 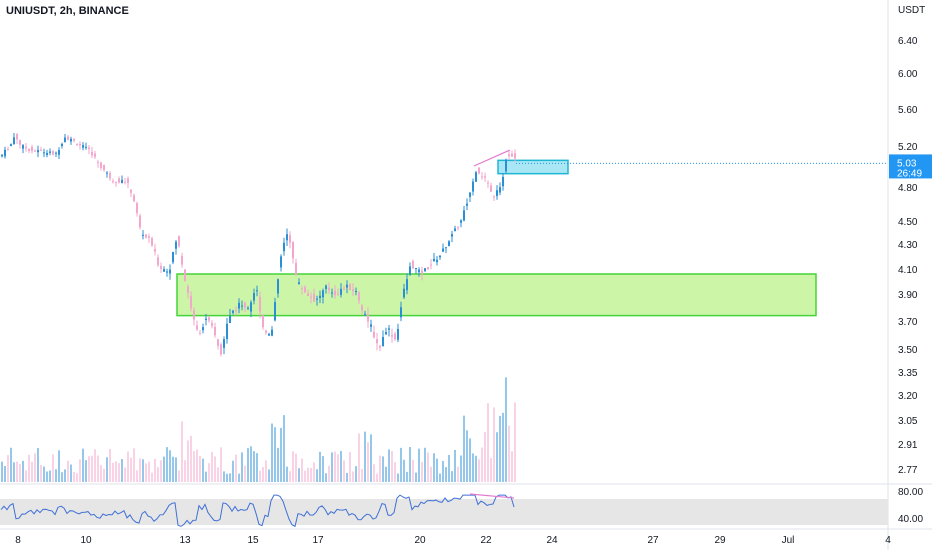 I want to click on time-tick-label: 15, so click(x=253, y=540).